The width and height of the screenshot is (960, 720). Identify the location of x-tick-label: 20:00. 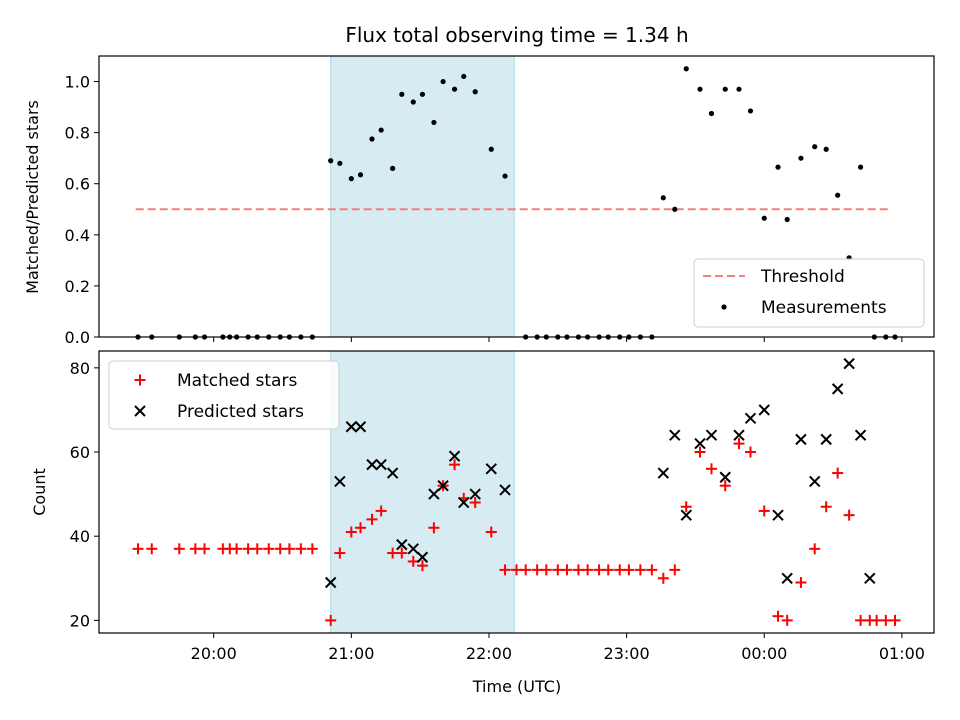
(214, 653).